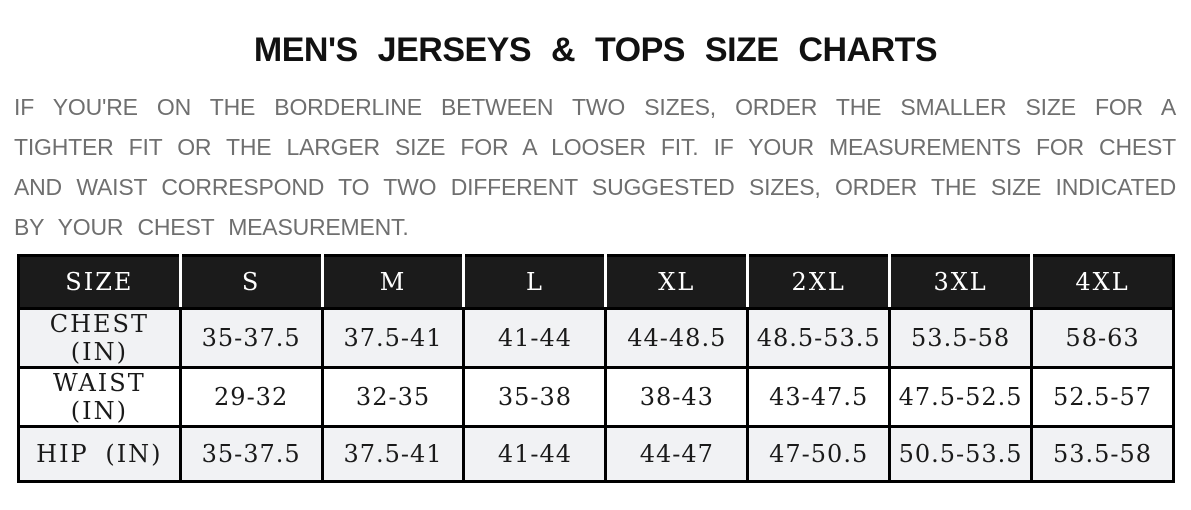  What do you see at coordinates (211, 227) in the screenshot?
I see `intro-line-4: BY YOUR CHEST MEASUREMENT.` at bounding box center [211, 227].